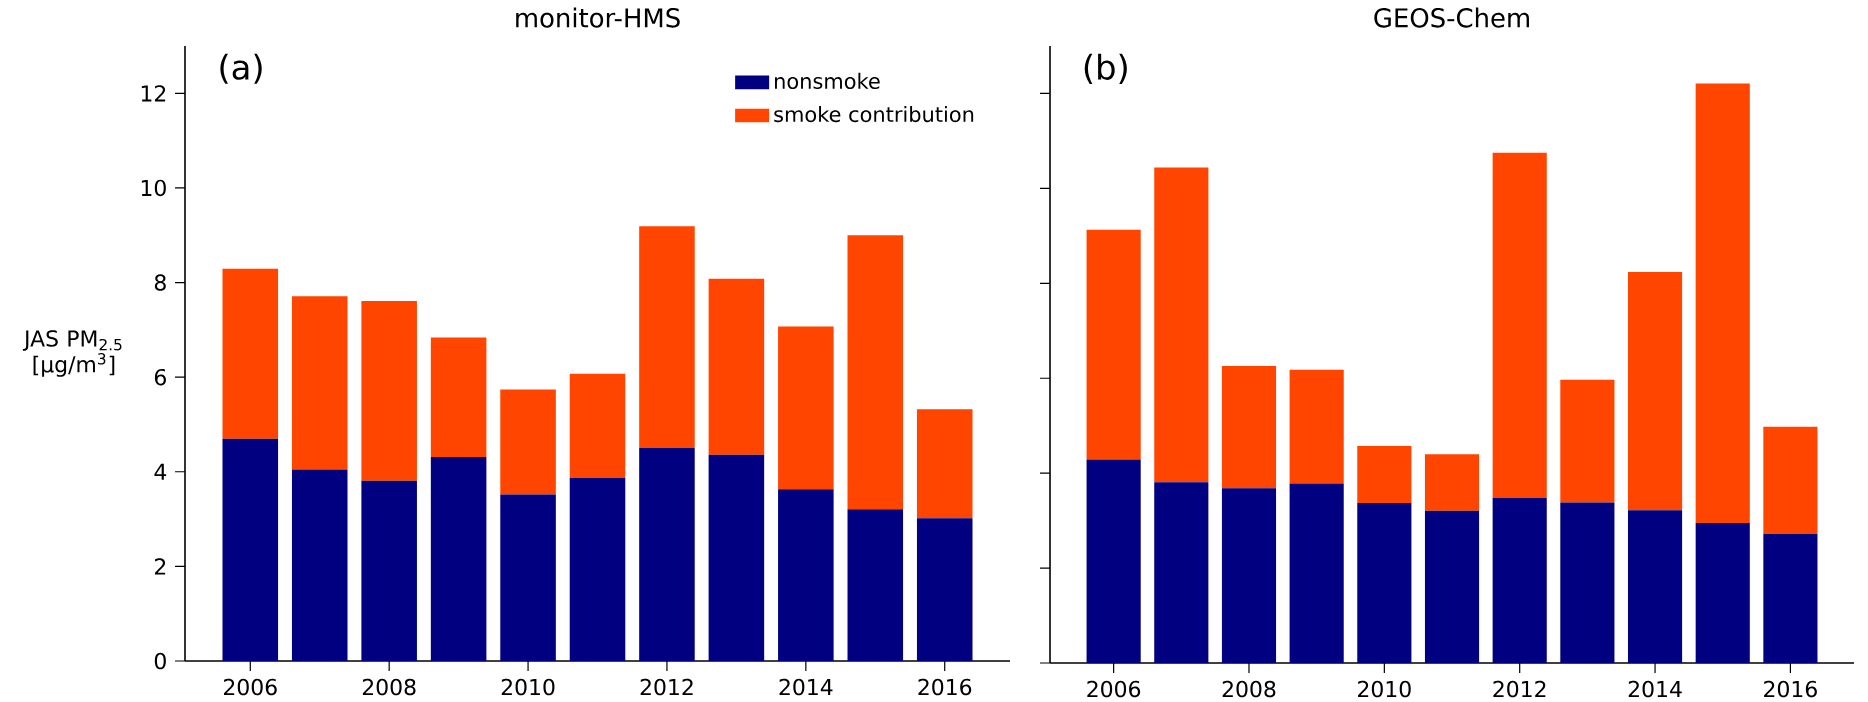 The width and height of the screenshot is (1868, 702). I want to click on y-tick-label: 2, so click(160, 566).